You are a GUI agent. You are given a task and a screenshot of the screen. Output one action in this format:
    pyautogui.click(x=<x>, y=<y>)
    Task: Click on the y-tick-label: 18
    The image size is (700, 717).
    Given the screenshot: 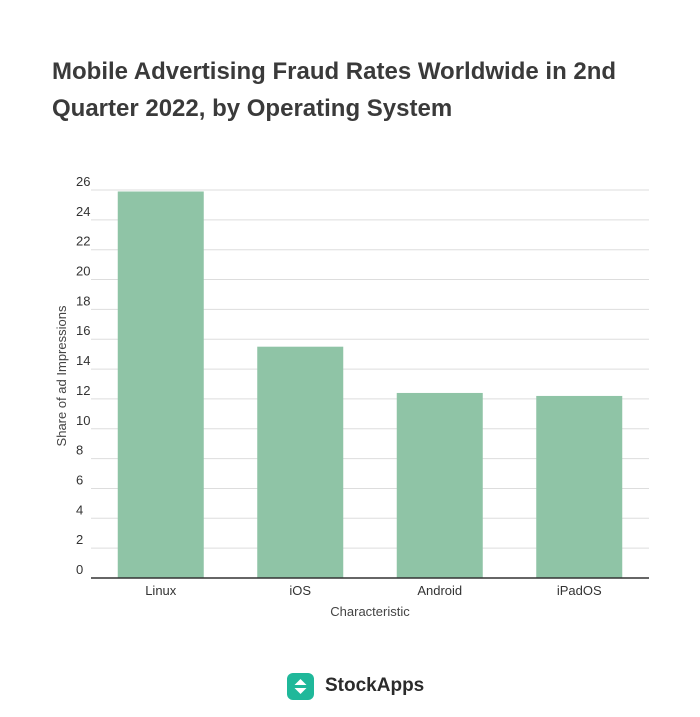 What is the action you would take?
    pyautogui.click(x=83, y=300)
    